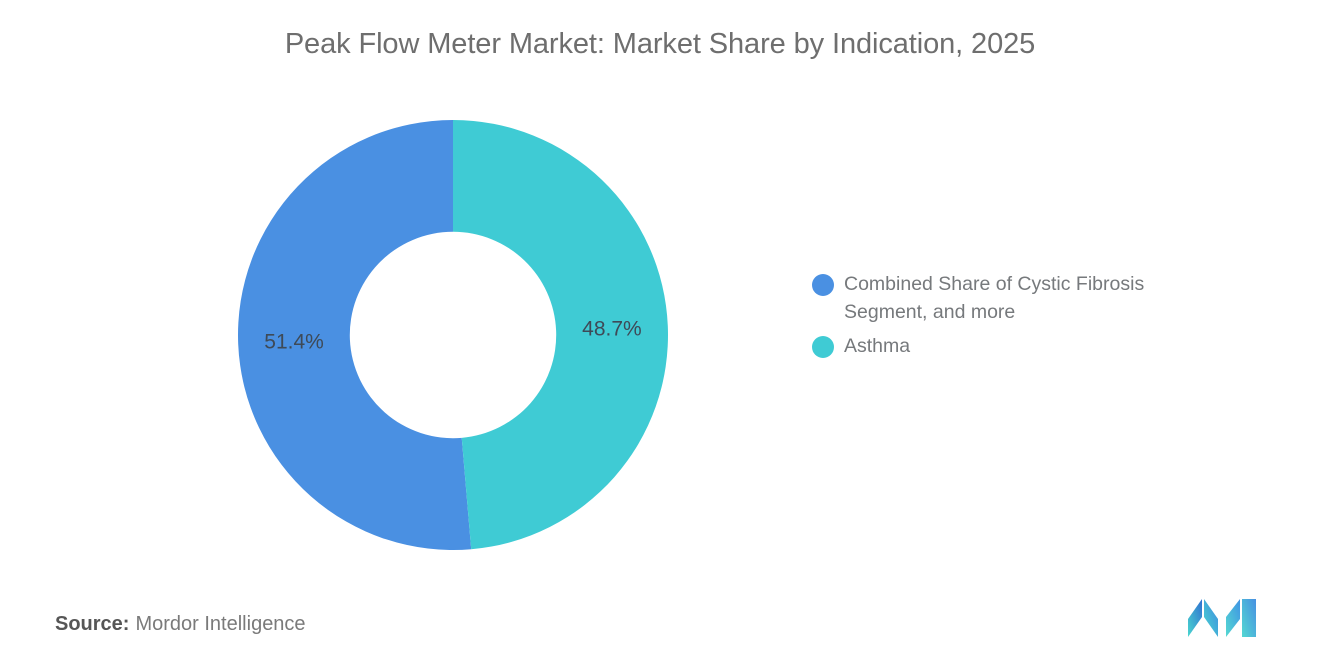 The height and width of the screenshot is (665, 1320). I want to click on pie-slice-label-combined-share: 51.4%, so click(294, 342).